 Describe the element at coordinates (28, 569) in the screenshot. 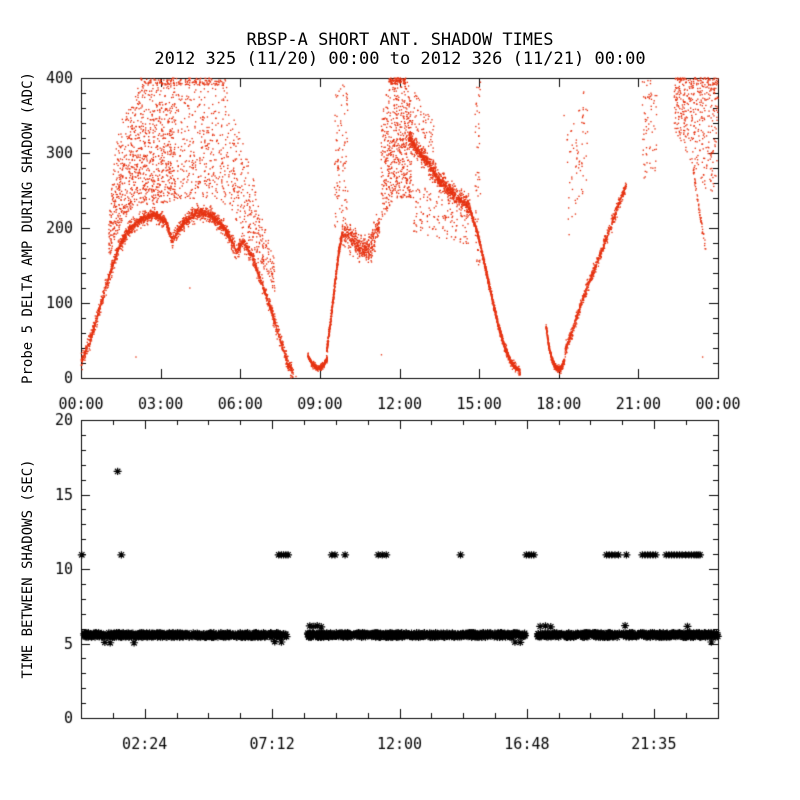

I see `bottom-y-axis-title: TIME BETWEEN SHADOWS (SEC)` at that location.